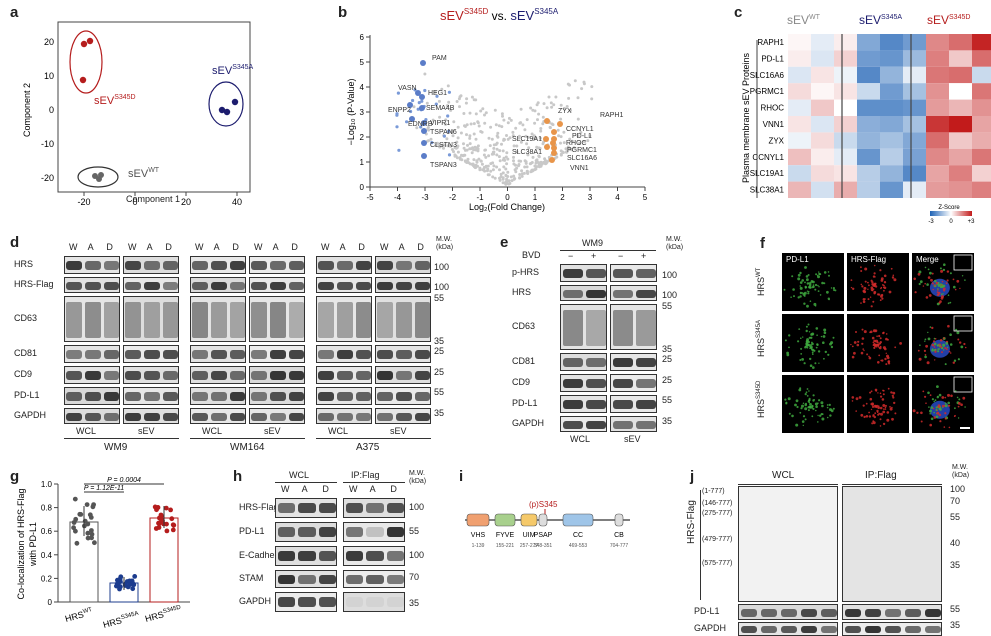 Image resolution: width=991 pixels, height=636 pixels. Describe the element at coordinates (49, 42) in the screenshot. I see `y-tick-label: 20` at that location.